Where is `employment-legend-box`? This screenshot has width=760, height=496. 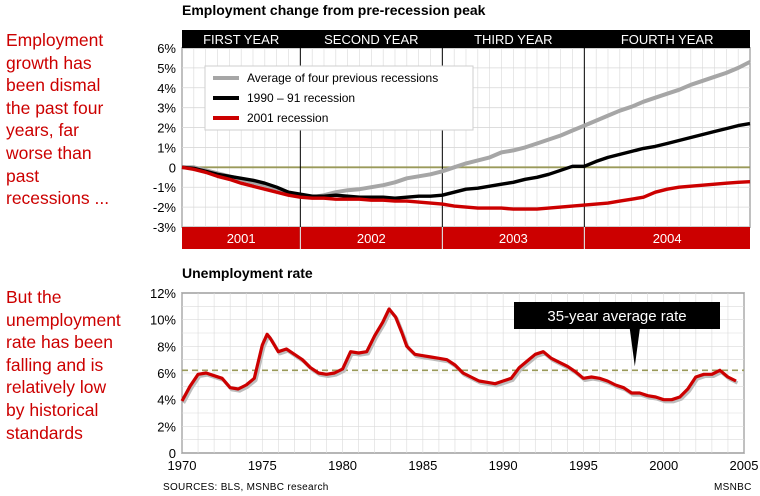 employment-legend-box is located at coordinates (339, 98).